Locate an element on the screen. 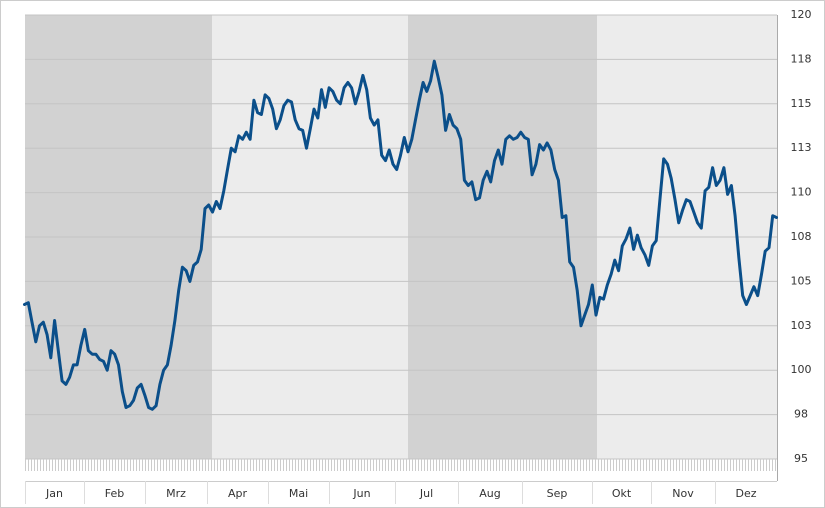 Image resolution: width=825 pixels, height=508 pixels. x-tick-label: Jun is located at coordinates (361, 493).